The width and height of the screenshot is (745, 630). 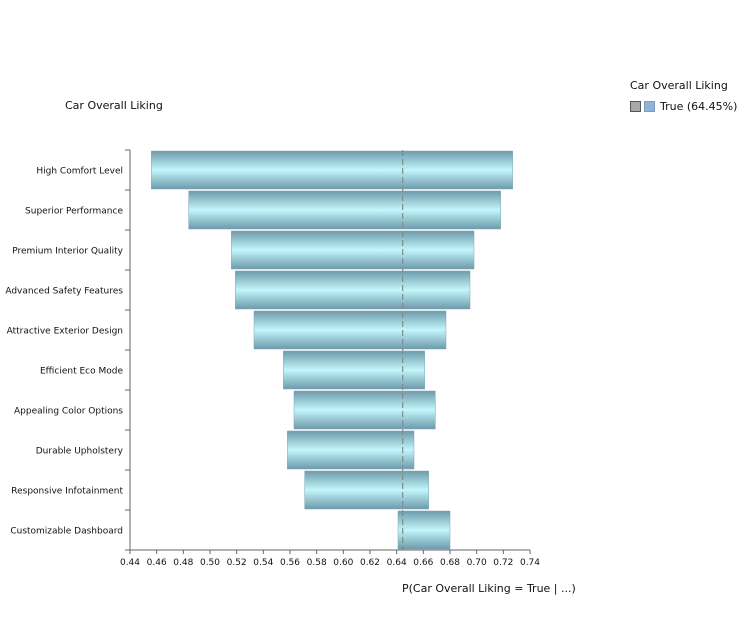 What do you see at coordinates (237, 563) in the screenshot?
I see `x-tick-label: 0.52` at bounding box center [237, 563].